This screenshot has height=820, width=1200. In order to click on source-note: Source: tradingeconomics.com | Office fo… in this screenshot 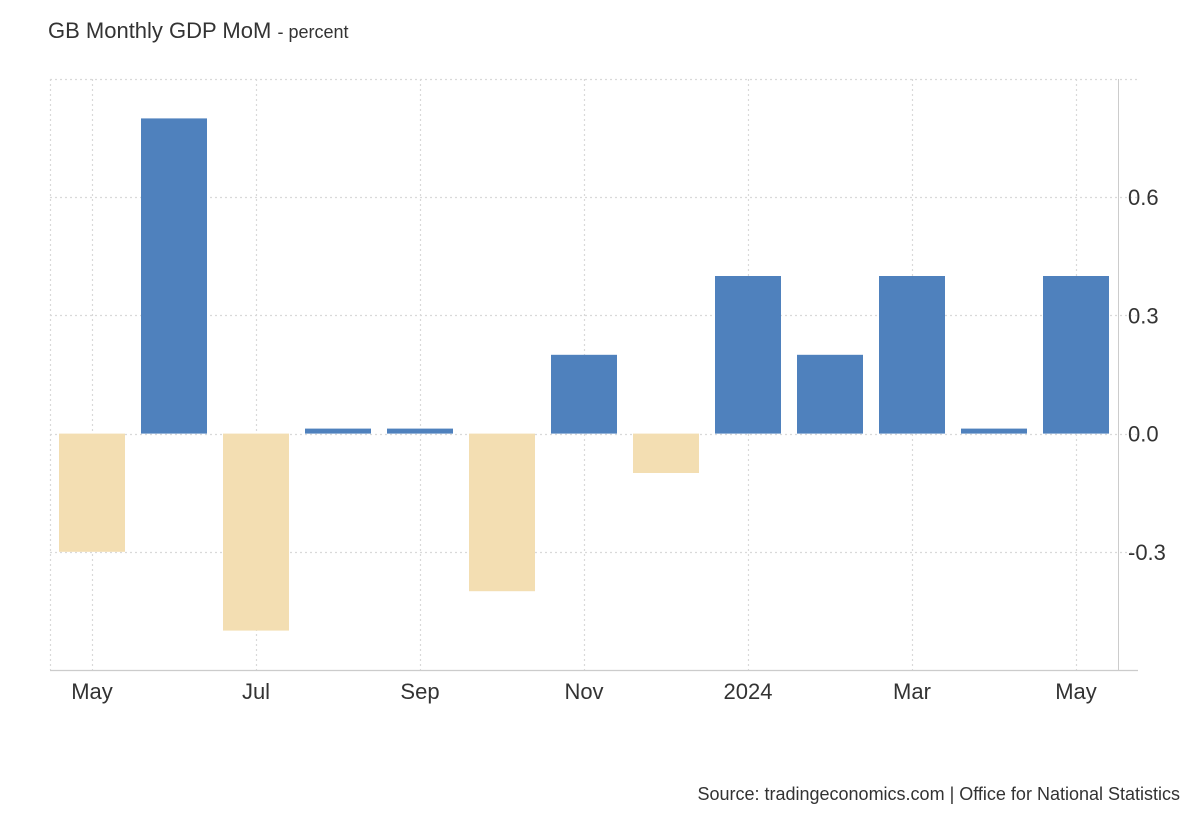, I will do `click(938, 794)`.